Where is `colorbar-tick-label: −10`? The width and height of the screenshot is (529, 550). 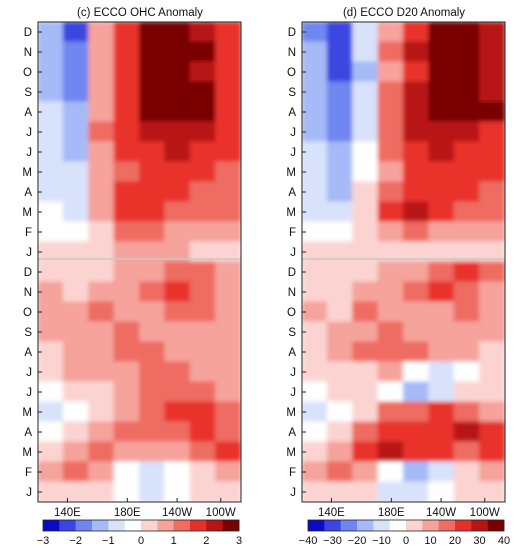
colorbar-tick-label: −10 is located at coordinates (381, 541).